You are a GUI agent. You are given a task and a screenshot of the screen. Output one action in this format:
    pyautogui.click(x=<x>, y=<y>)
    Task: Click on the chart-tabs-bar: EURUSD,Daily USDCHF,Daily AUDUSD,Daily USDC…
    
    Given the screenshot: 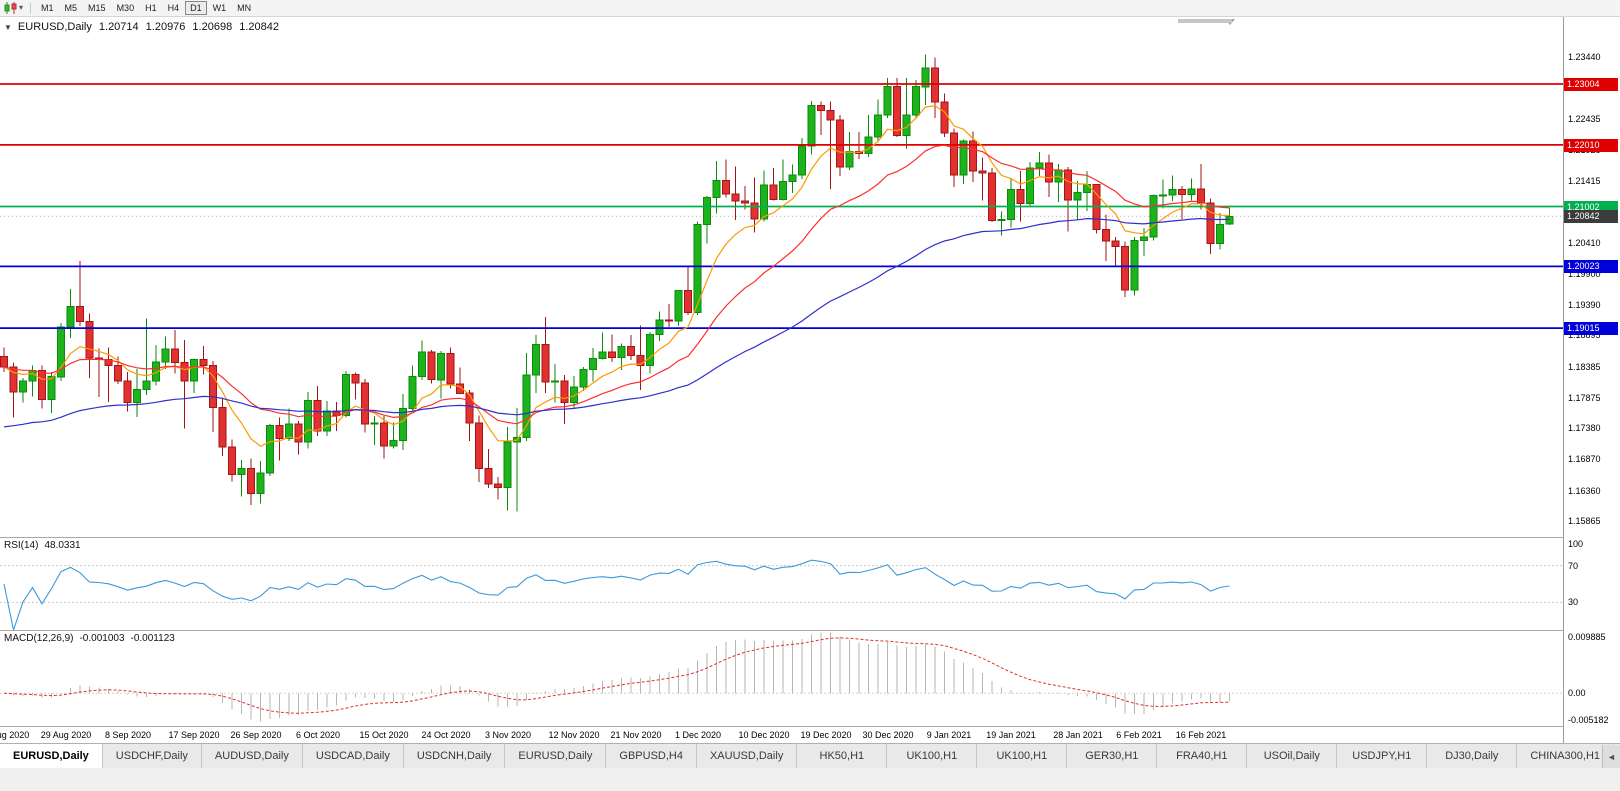 What is the action you would take?
    pyautogui.click(x=810, y=755)
    